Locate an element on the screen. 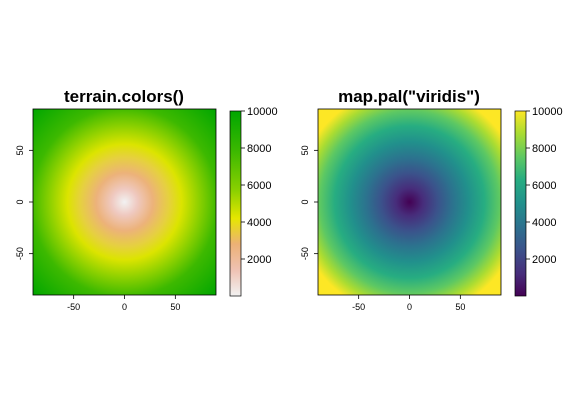 The height and width of the screenshot is (406, 568). chart-title: map.pal("viridis") is located at coordinates (409, 96).